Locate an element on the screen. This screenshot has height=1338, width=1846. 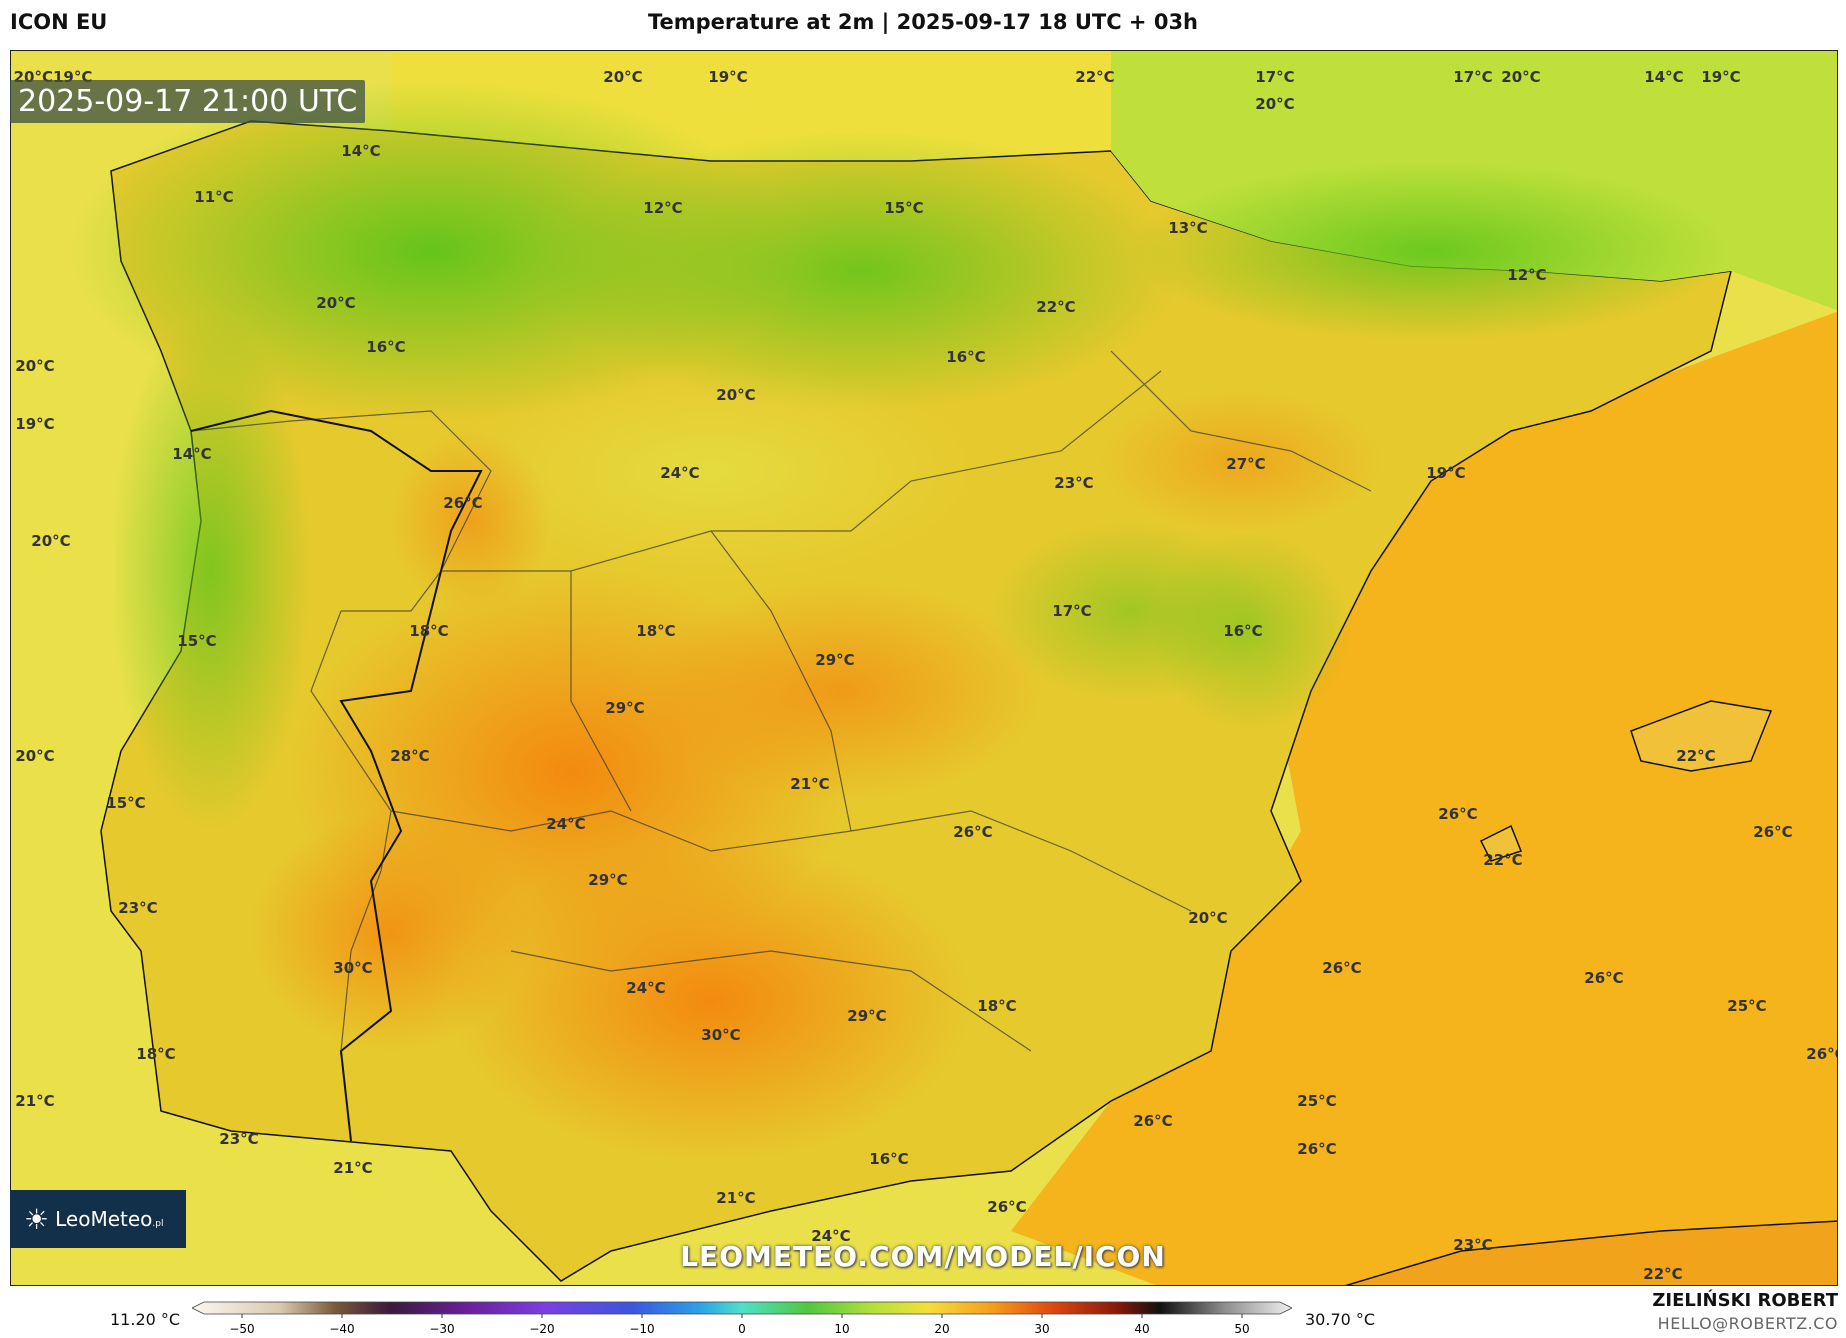
model-name: ICON EU is located at coordinates (59, 22).